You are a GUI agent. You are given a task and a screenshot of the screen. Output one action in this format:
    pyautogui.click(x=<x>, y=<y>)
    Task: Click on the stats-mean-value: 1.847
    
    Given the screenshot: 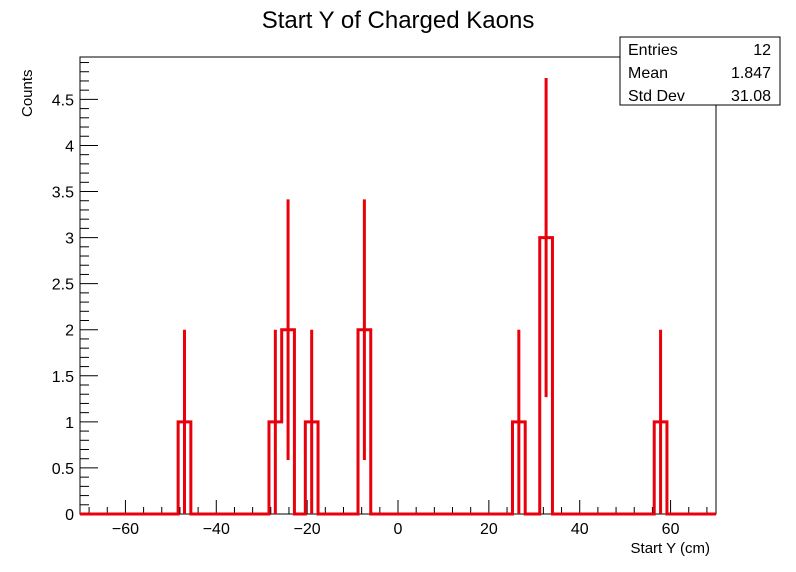 What is the action you would take?
    pyautogui.click(x=751, y=73)
    